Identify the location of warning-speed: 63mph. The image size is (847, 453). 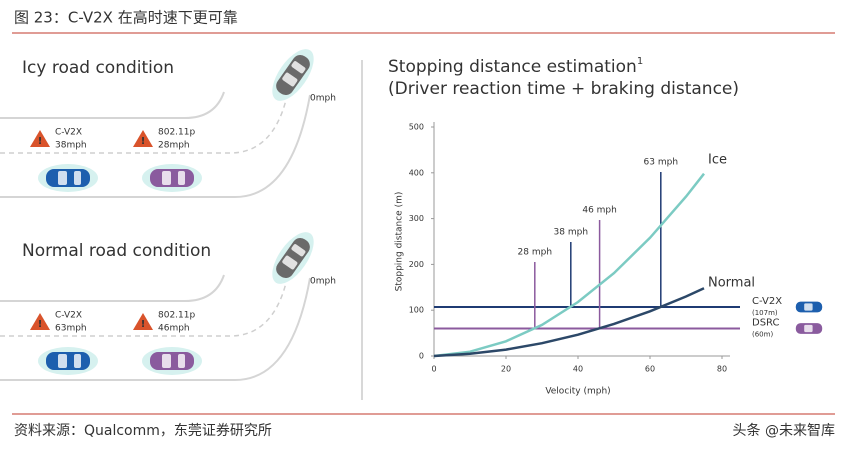
(71, 329).